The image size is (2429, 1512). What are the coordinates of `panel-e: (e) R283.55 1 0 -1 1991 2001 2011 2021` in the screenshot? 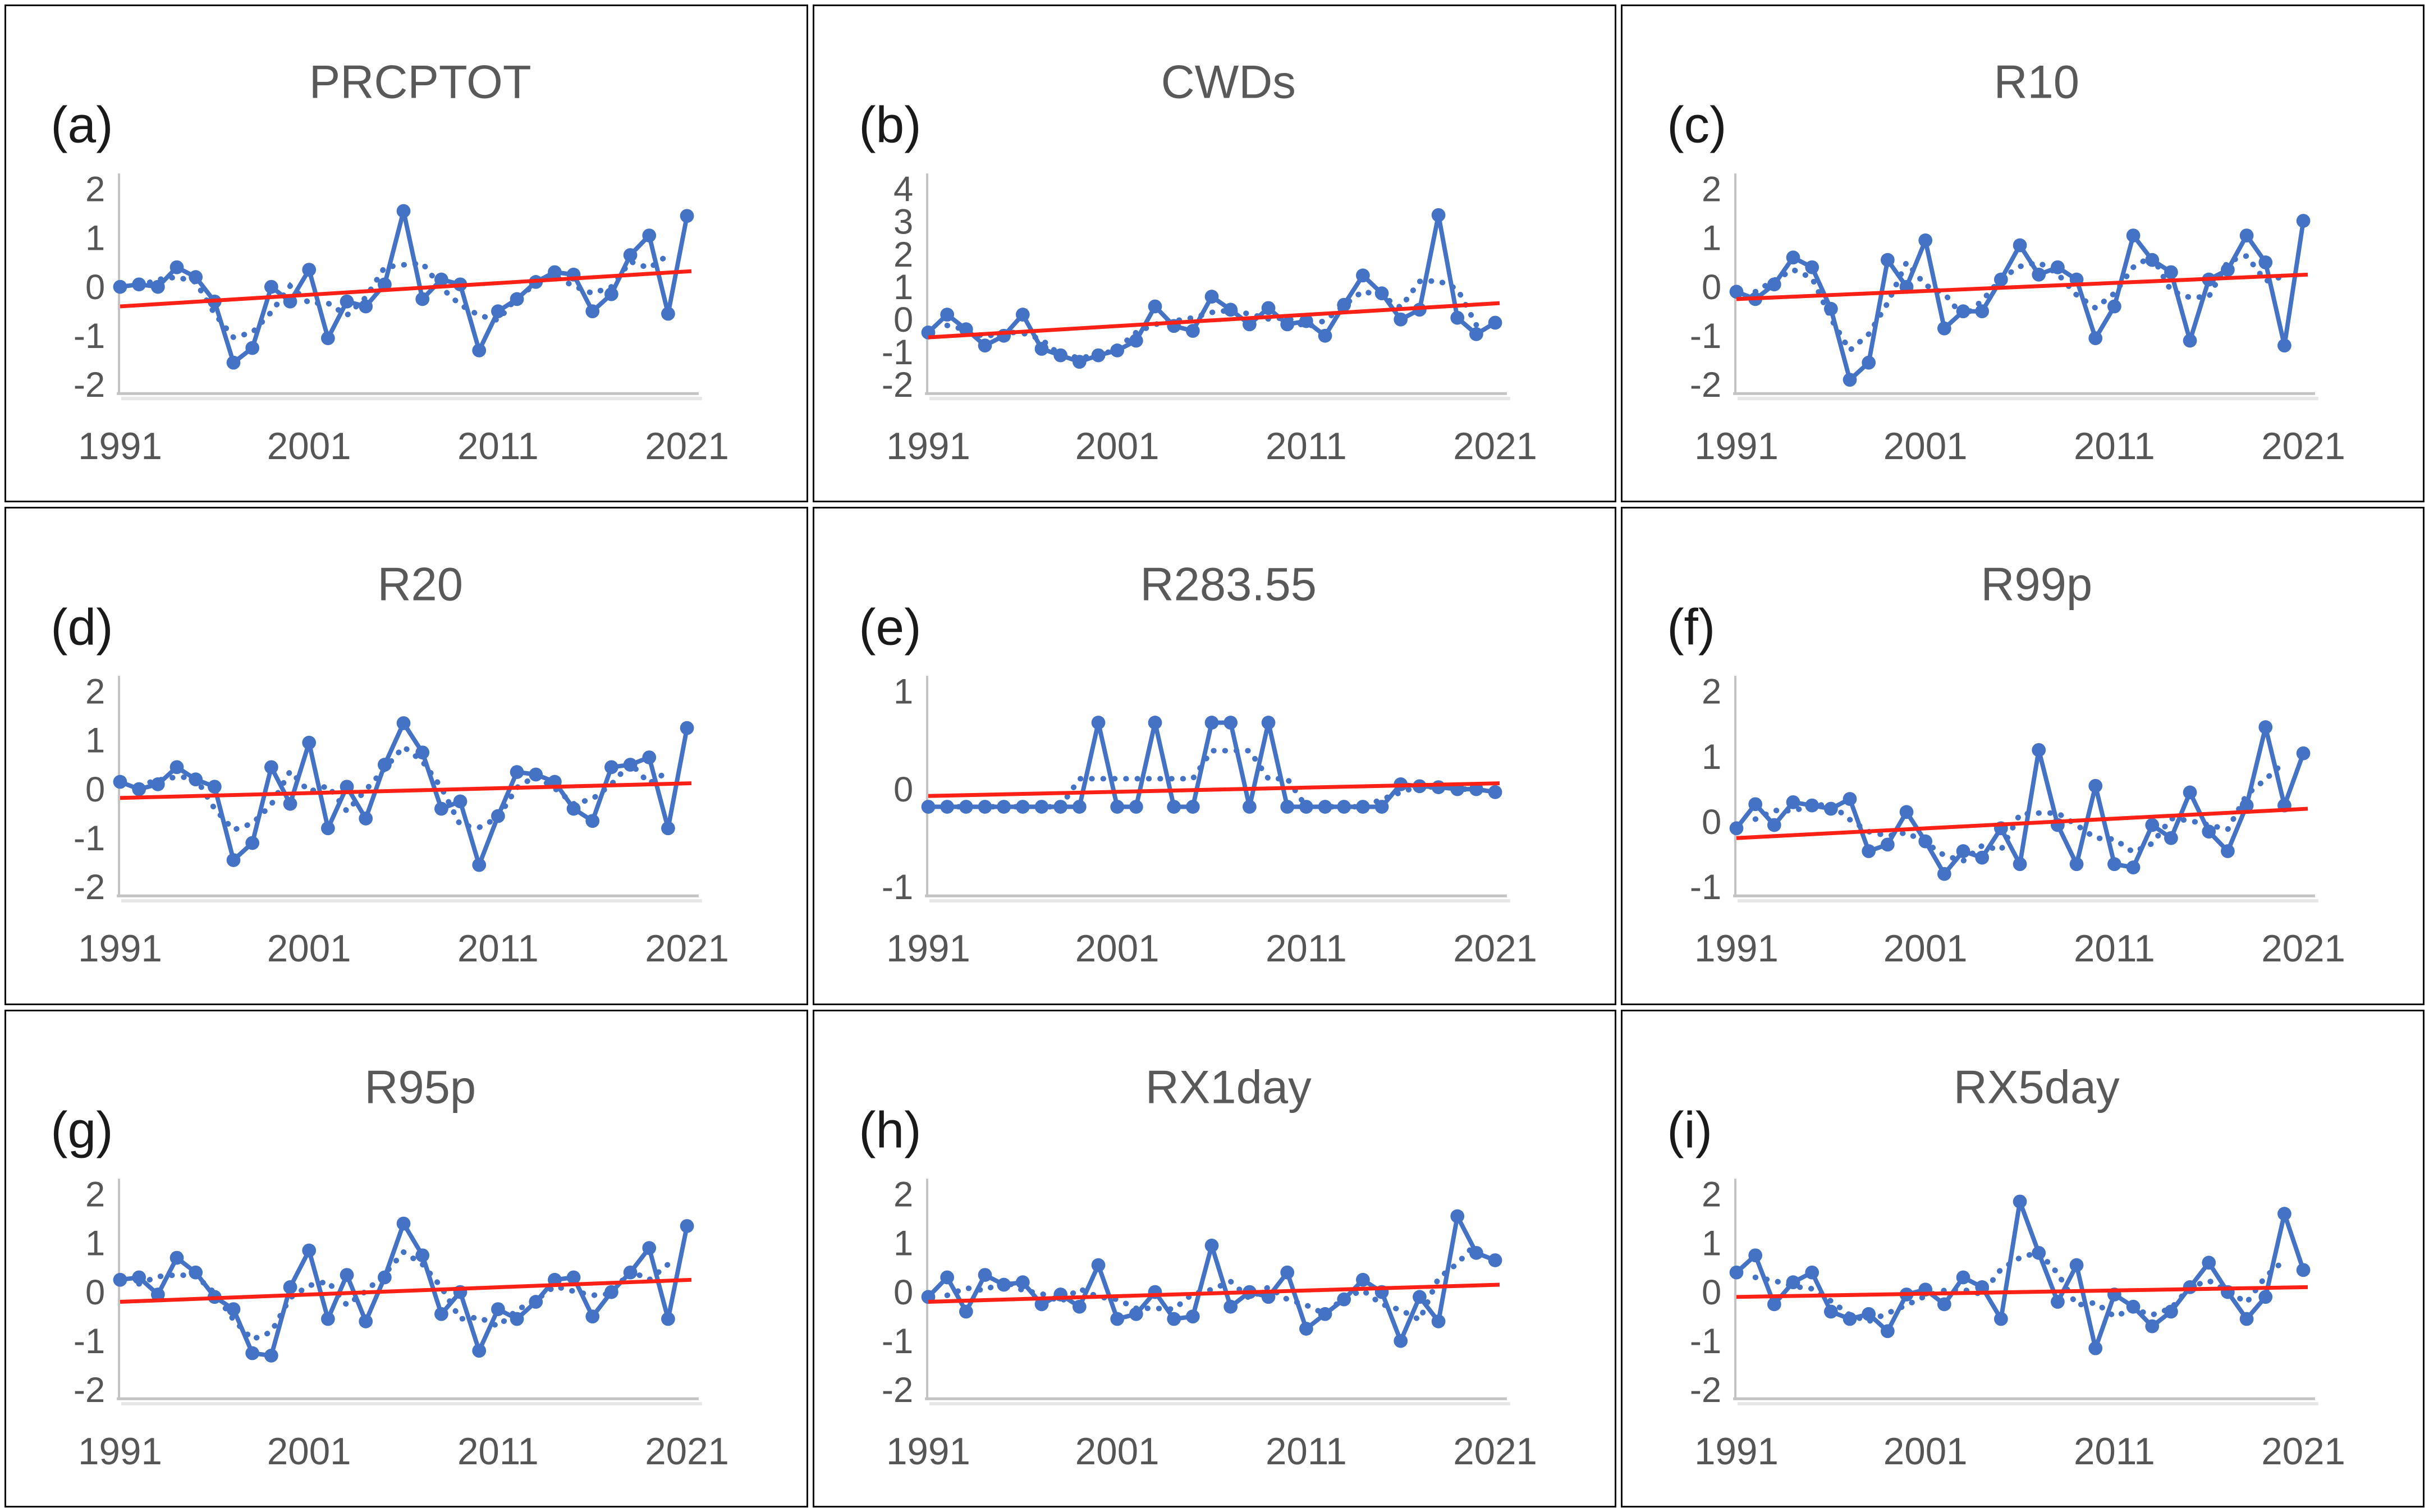 It's located at (1214, 756).